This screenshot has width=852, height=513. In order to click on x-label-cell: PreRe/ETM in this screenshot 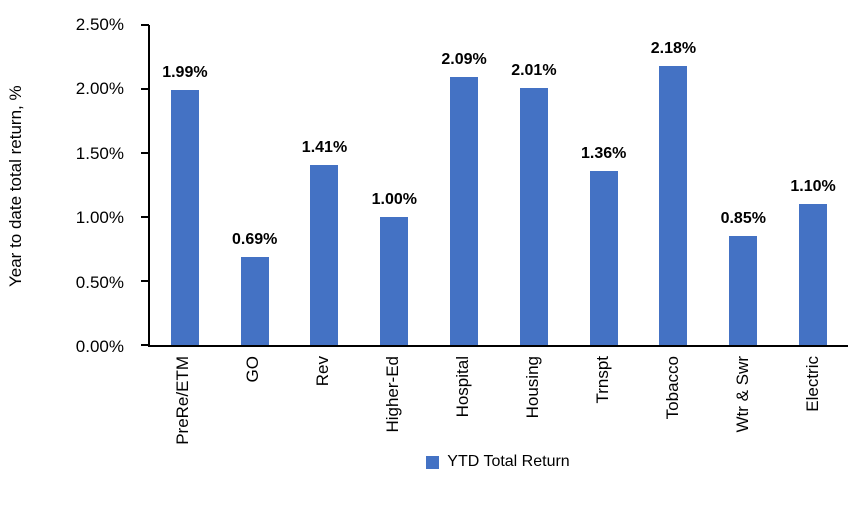, I will do `click(183, 409)`.